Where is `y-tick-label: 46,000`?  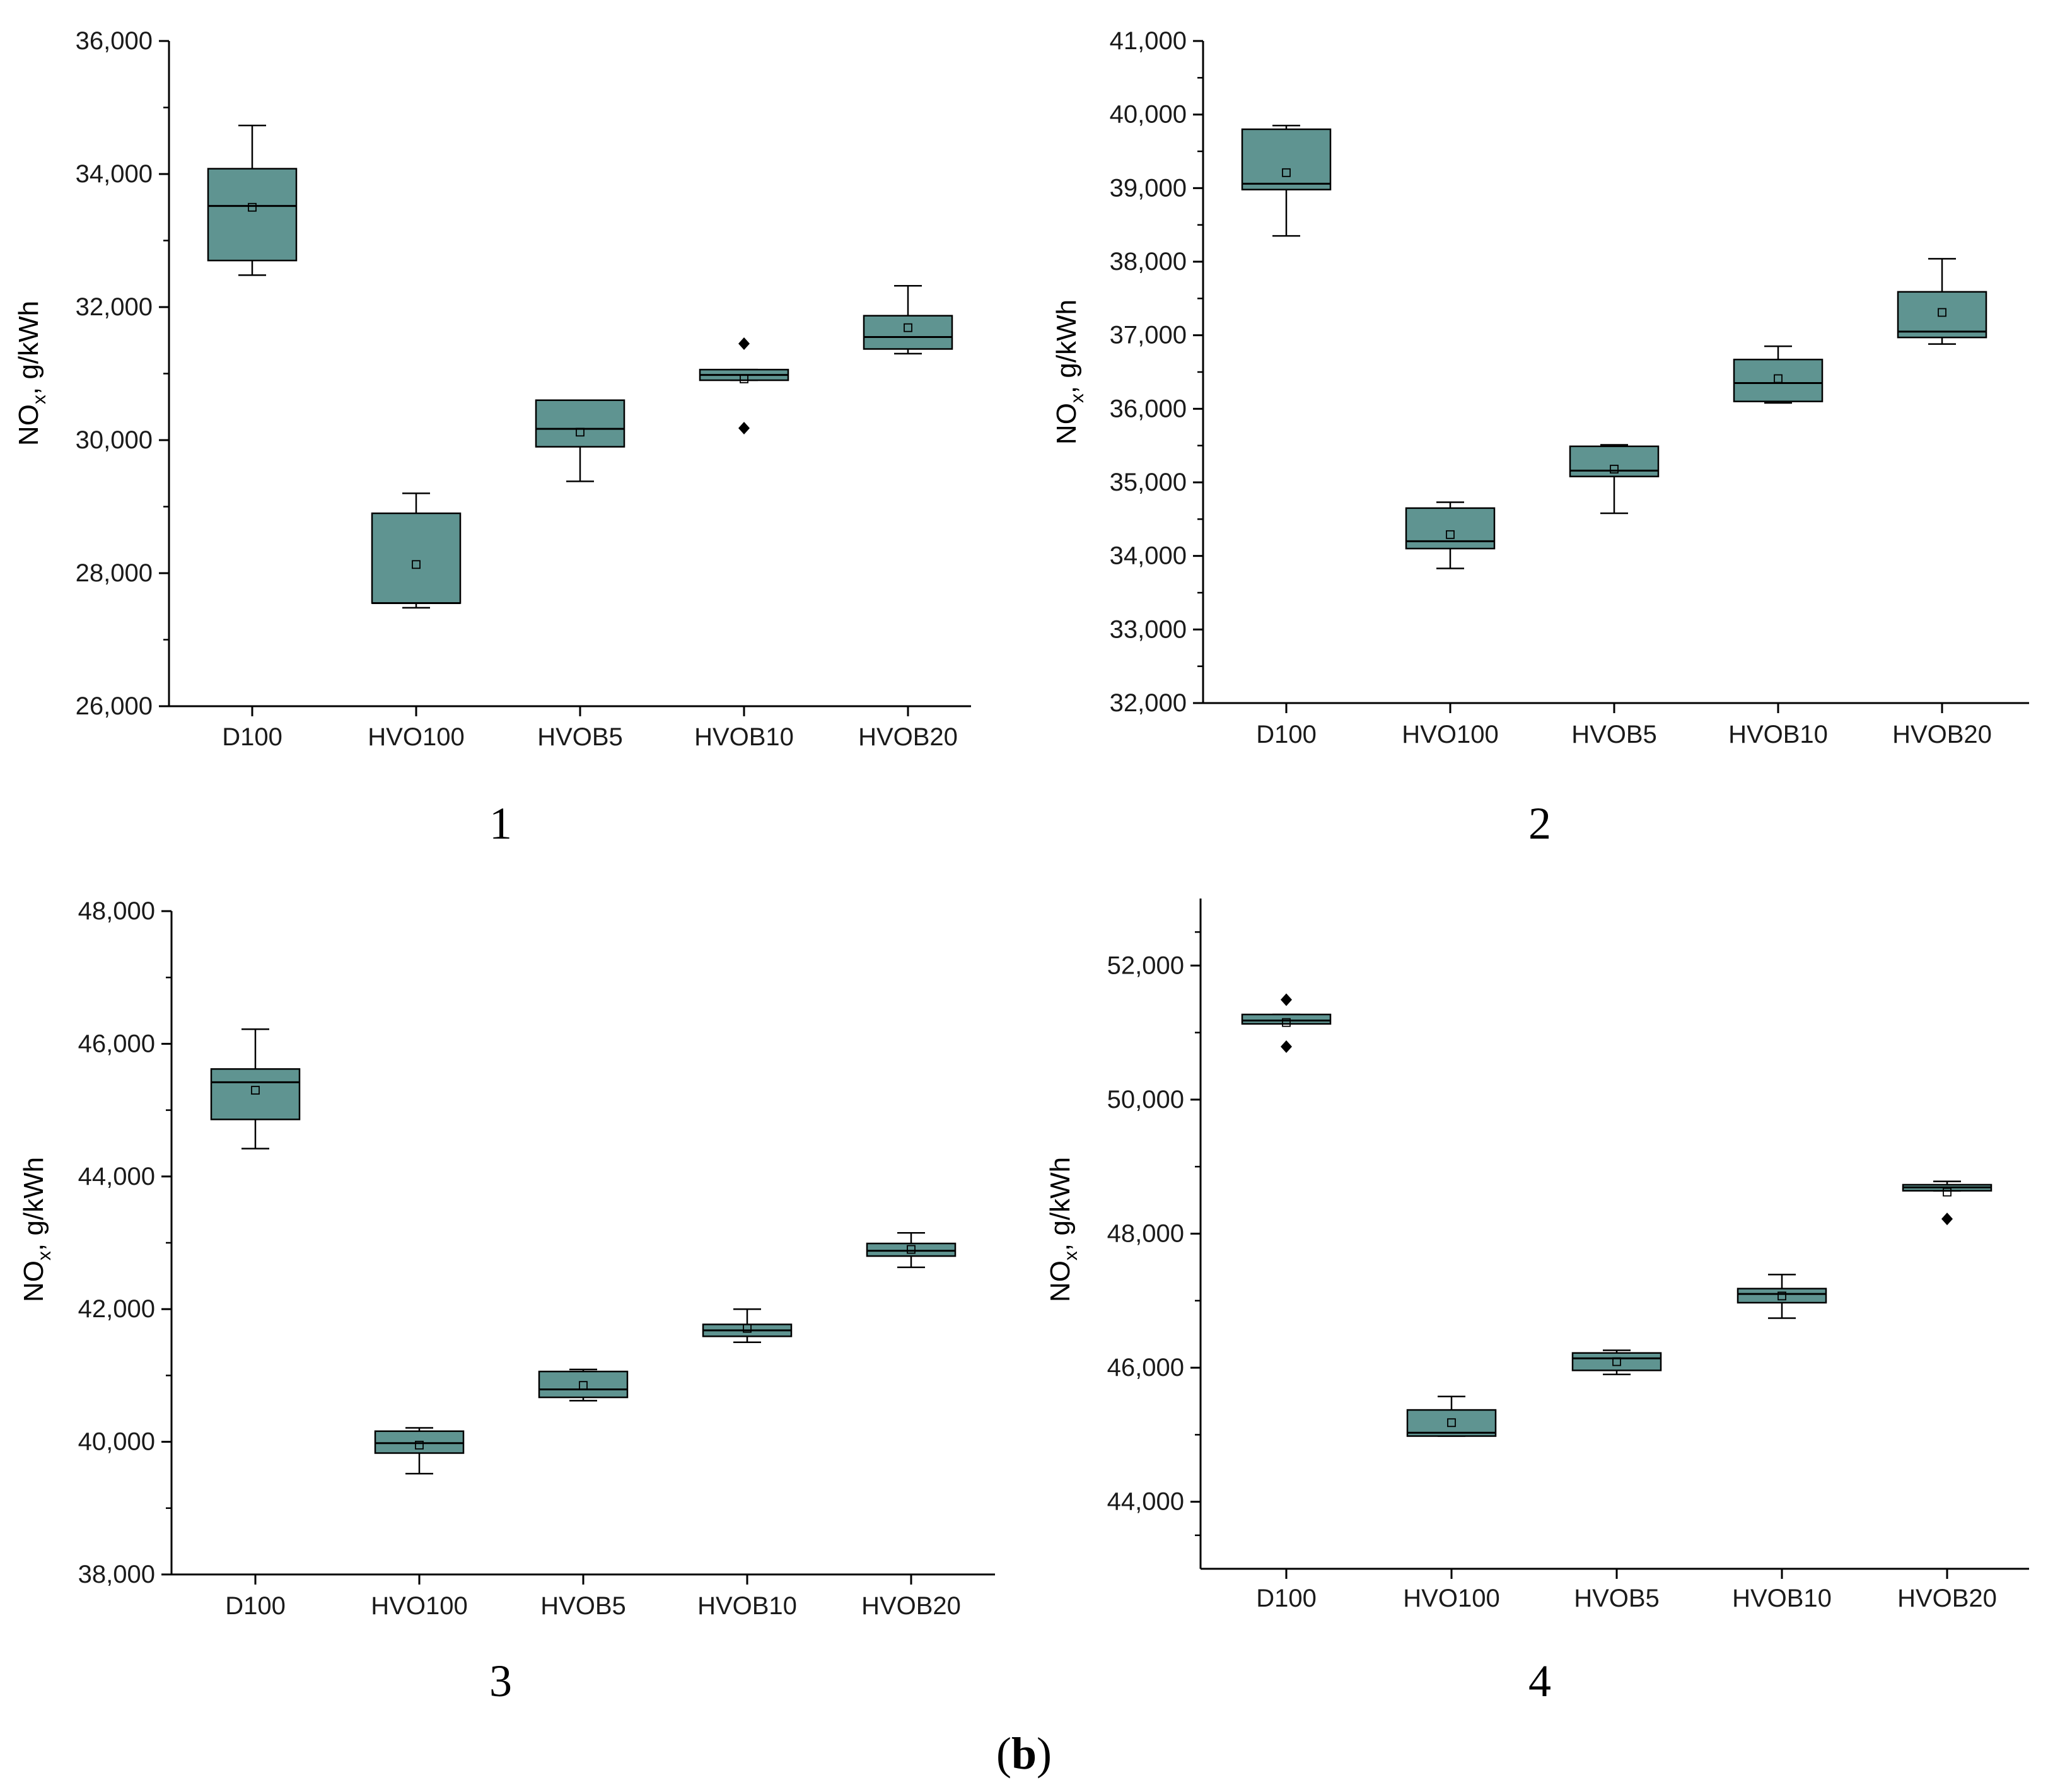
y-tick-label: 46,000 is located at coordinates (1145, 1368).